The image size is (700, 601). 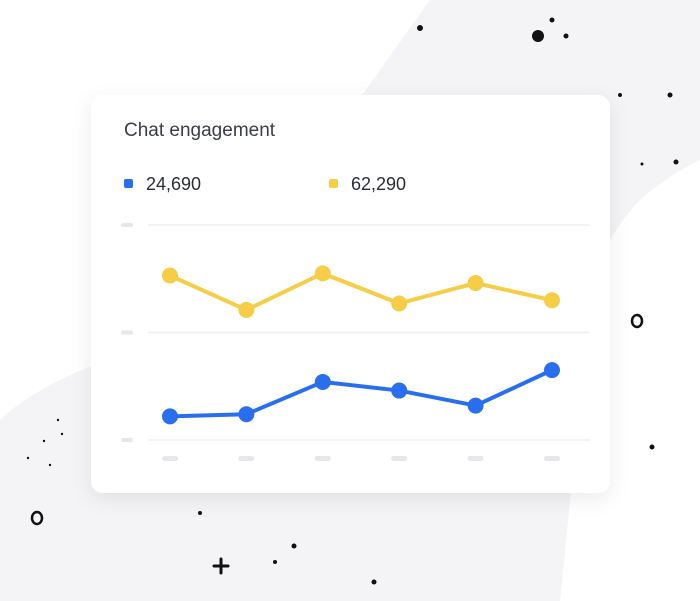 What do you see at coordinates (200, 130) in the screenshot?
I see `chart-title: Chat engagement` at bounding box center [200, 130].